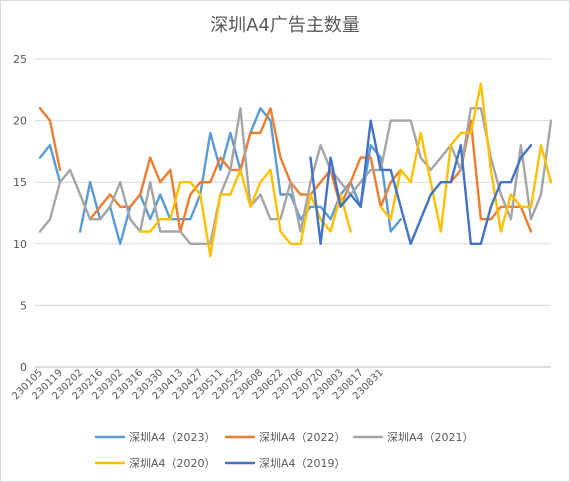  What do you see at coordinates (20, 59) in the screenshot?
I see `y-tick-label: 25` at bounding box center [20, 59].